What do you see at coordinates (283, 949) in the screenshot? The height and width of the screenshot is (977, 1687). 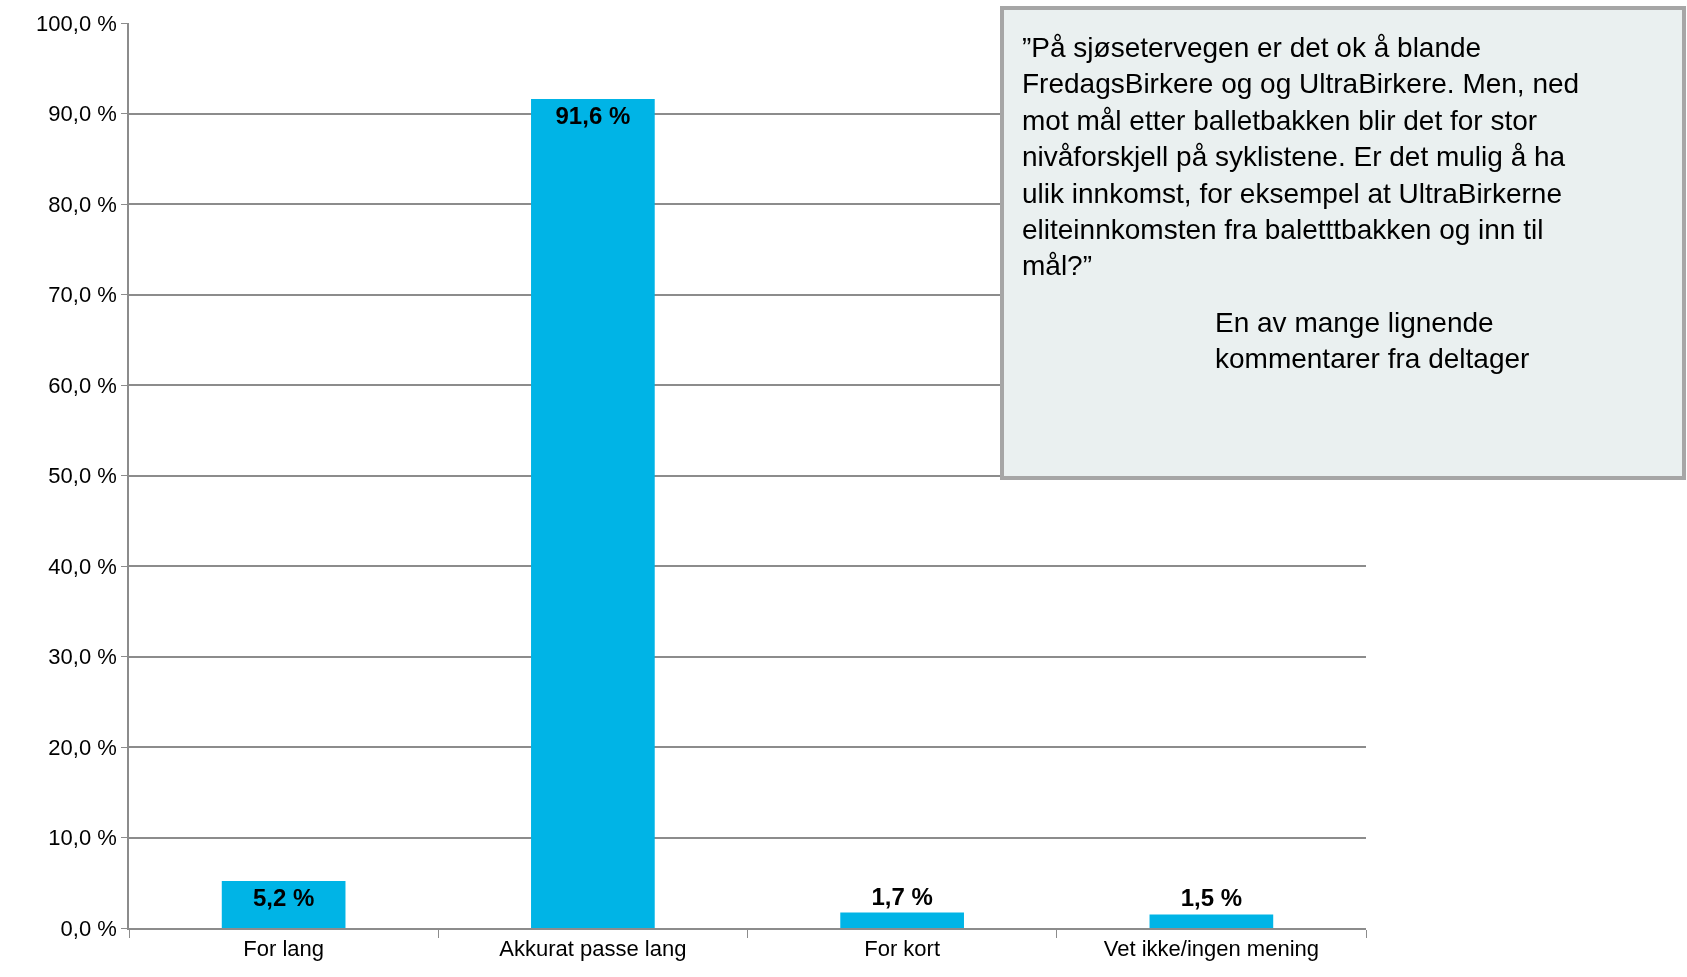 I see `x-tick-label: For lang` at bounding box center [283, 949].